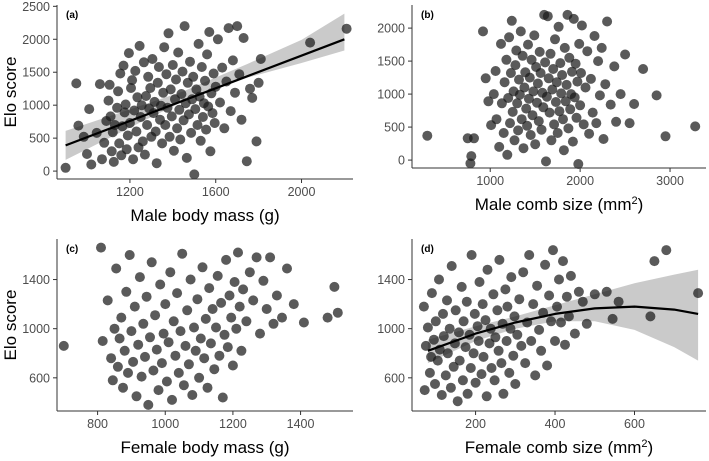 The width and height of the screenshot is (709, 461). What do you see at coordinates (427, 249) in the screenshot?
I see `panel-label: (d)` at bounding box center [427, 249].